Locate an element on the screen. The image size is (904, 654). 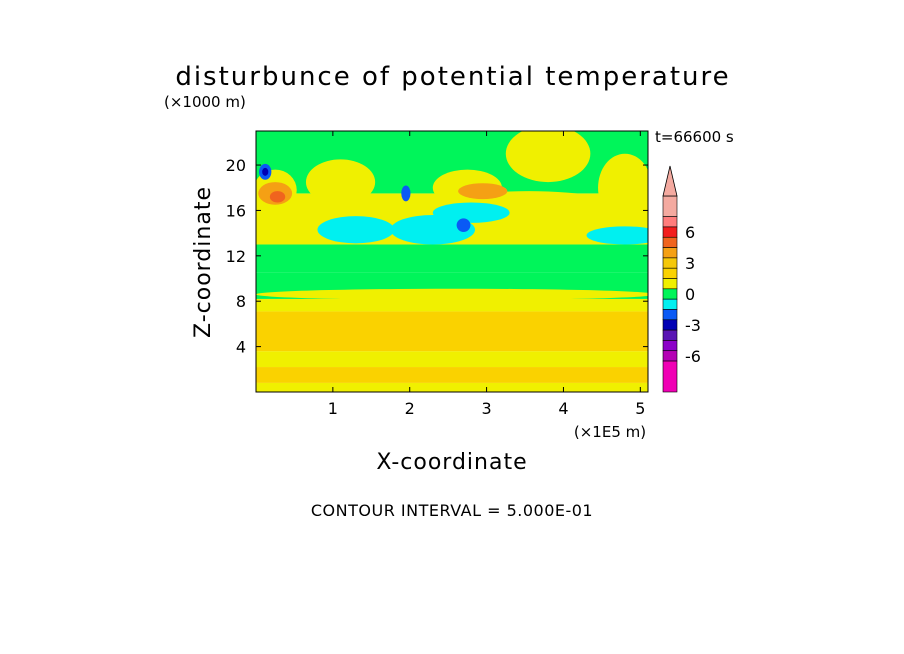
colorbar-labels: 6 3 0 -3 -6 is located at coordinates (693, 294).